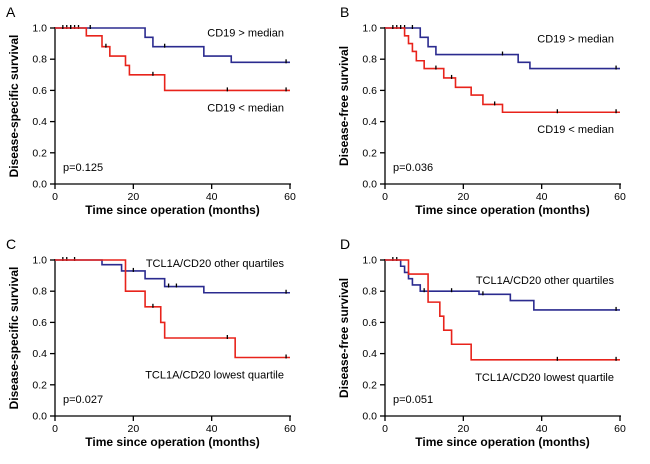  I want to click on p-value: p=0.027, so click(83, 400).